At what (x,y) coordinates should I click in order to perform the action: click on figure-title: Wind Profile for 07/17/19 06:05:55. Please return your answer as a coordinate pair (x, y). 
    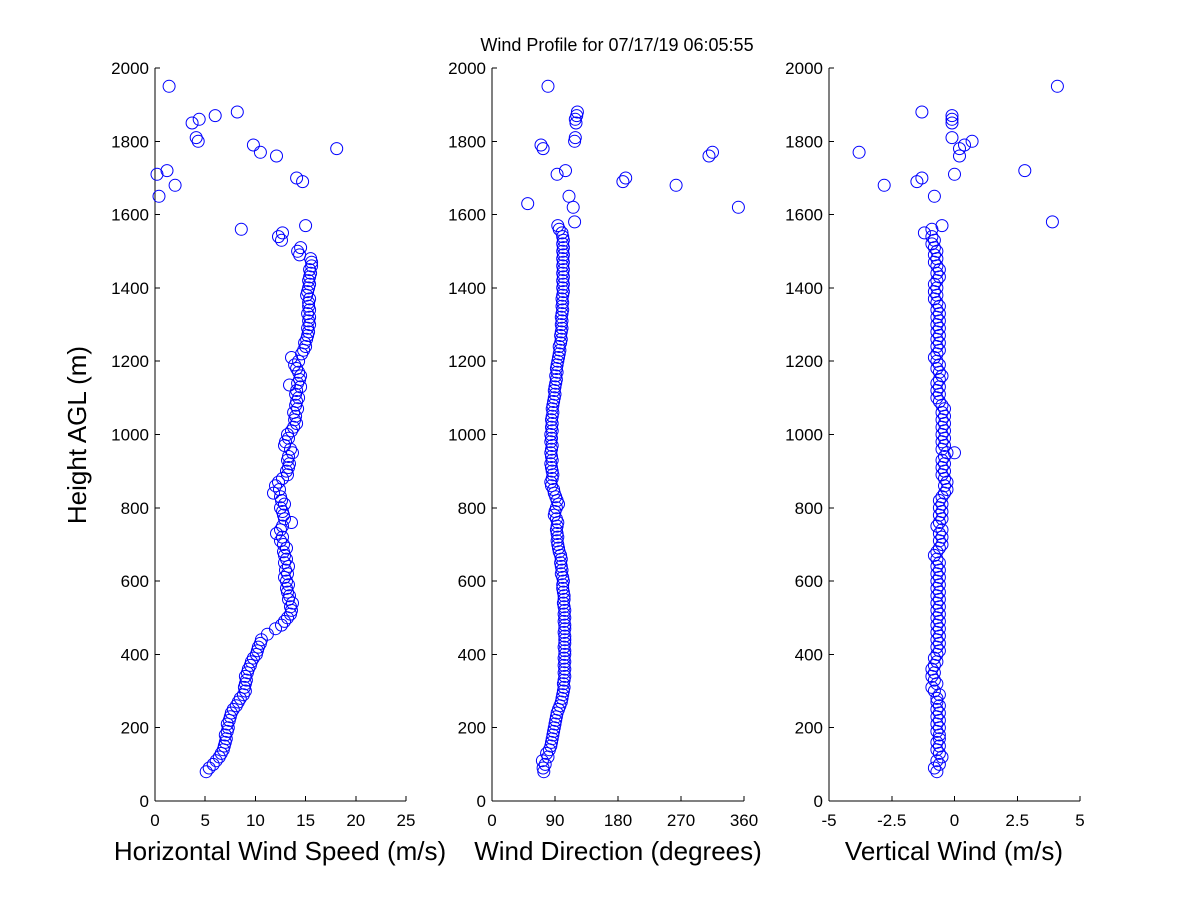
    Looking at the image, I should click on (616, 45).